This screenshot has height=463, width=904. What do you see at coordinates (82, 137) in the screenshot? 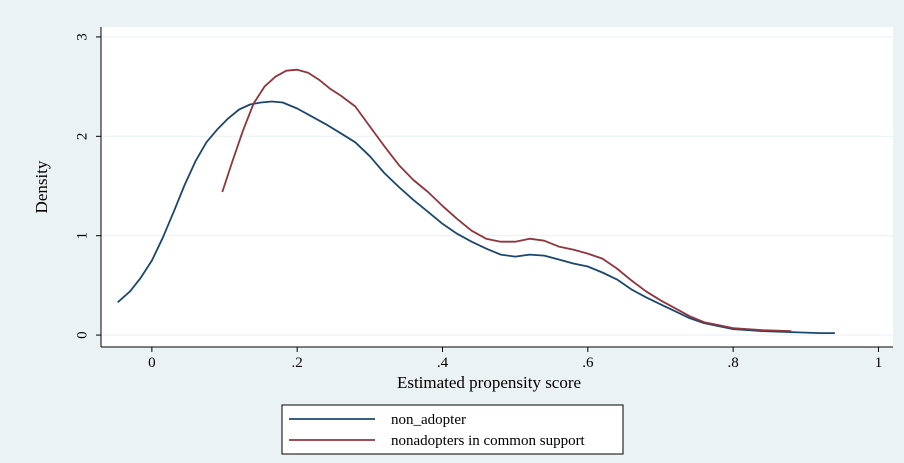
I see `y-tick-label: 2` at bounding box center [82, 137].